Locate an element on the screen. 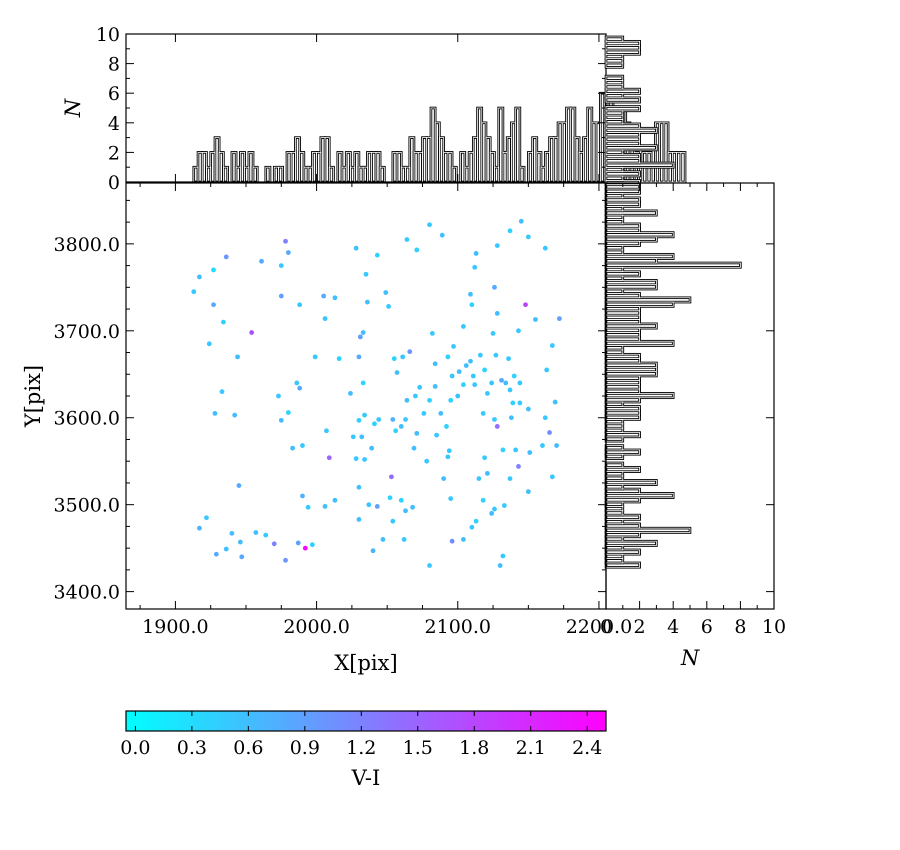 The width and height of the screenshot is (900, 850). top-hist-tick-label: 4 is located at coordinates (114, 124).